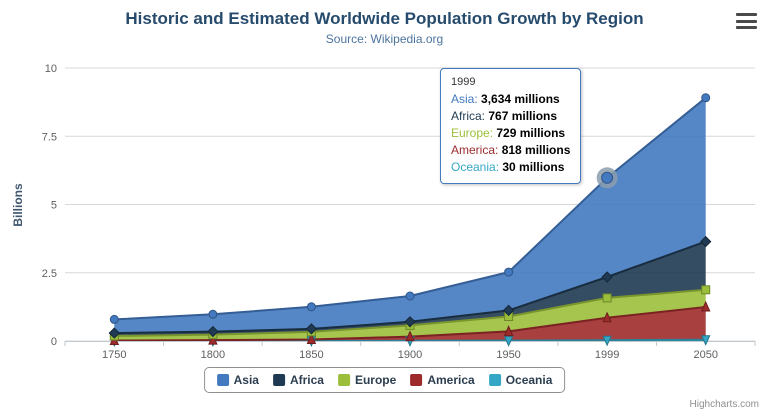  What do you see at coordinates (607, 355) in the screenshot?
I see `x-axis-label: 1999` at bounding box center [607, 355].